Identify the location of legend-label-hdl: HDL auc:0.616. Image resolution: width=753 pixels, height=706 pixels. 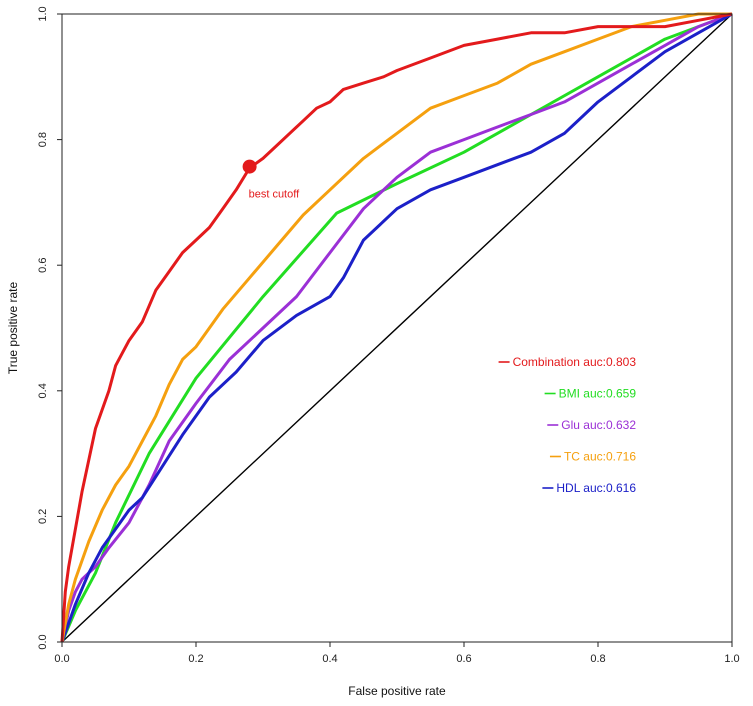
(596, 488).